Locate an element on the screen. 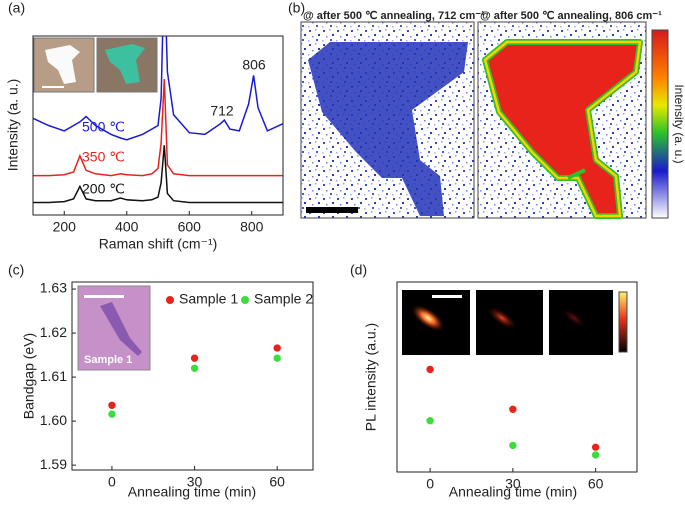 Image resolution: width=685 pixels, height=505 pixels. raman-insets is located at coordinates (95, 65).